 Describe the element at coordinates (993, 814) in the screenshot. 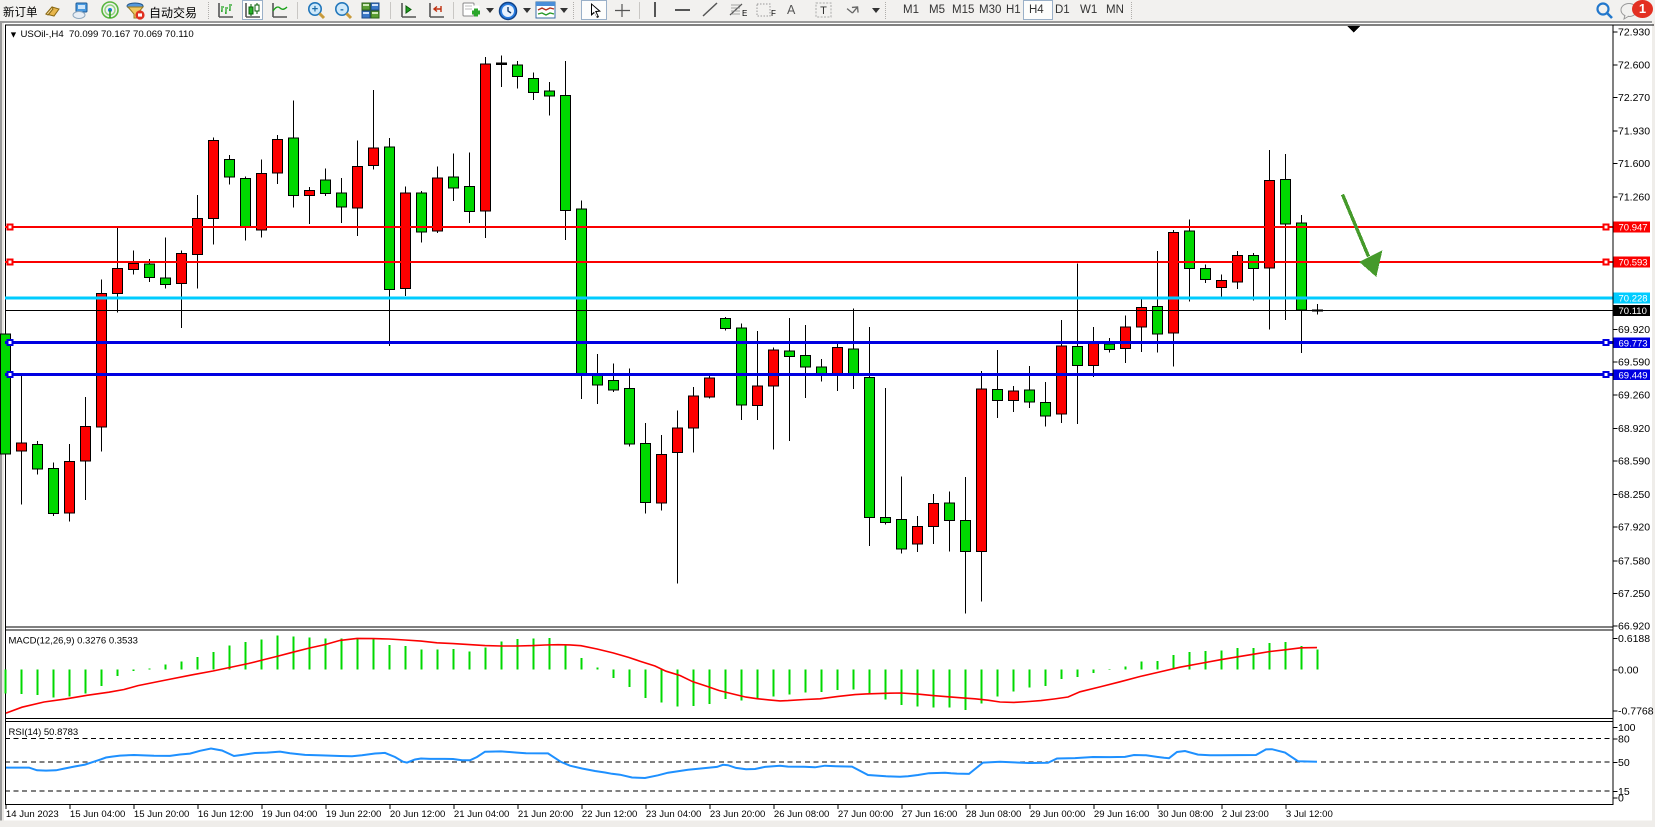

I see `svg-text: 28 Jun 08:00` at that location.